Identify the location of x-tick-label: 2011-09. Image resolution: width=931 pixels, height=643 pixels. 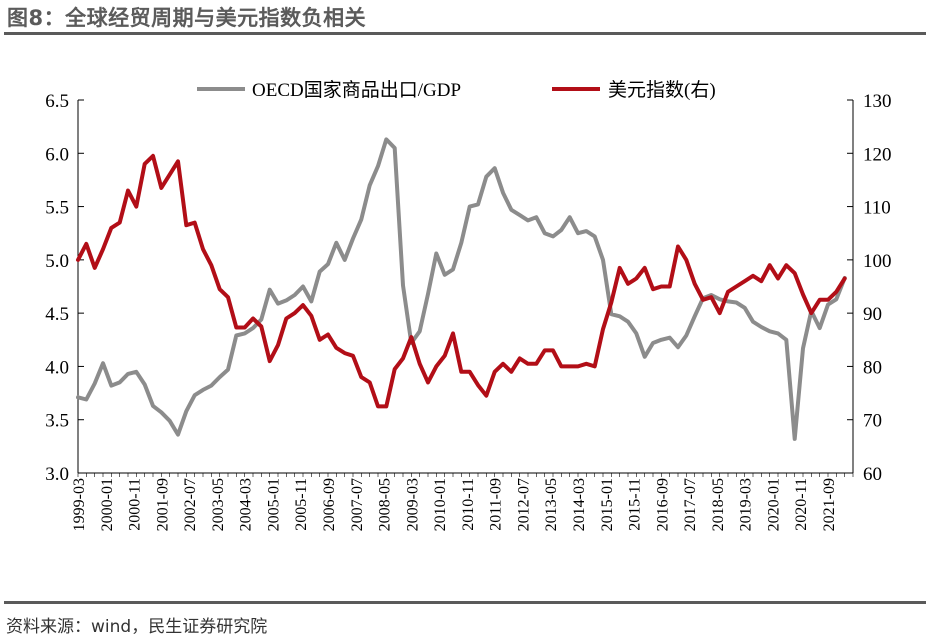
(496, 504).